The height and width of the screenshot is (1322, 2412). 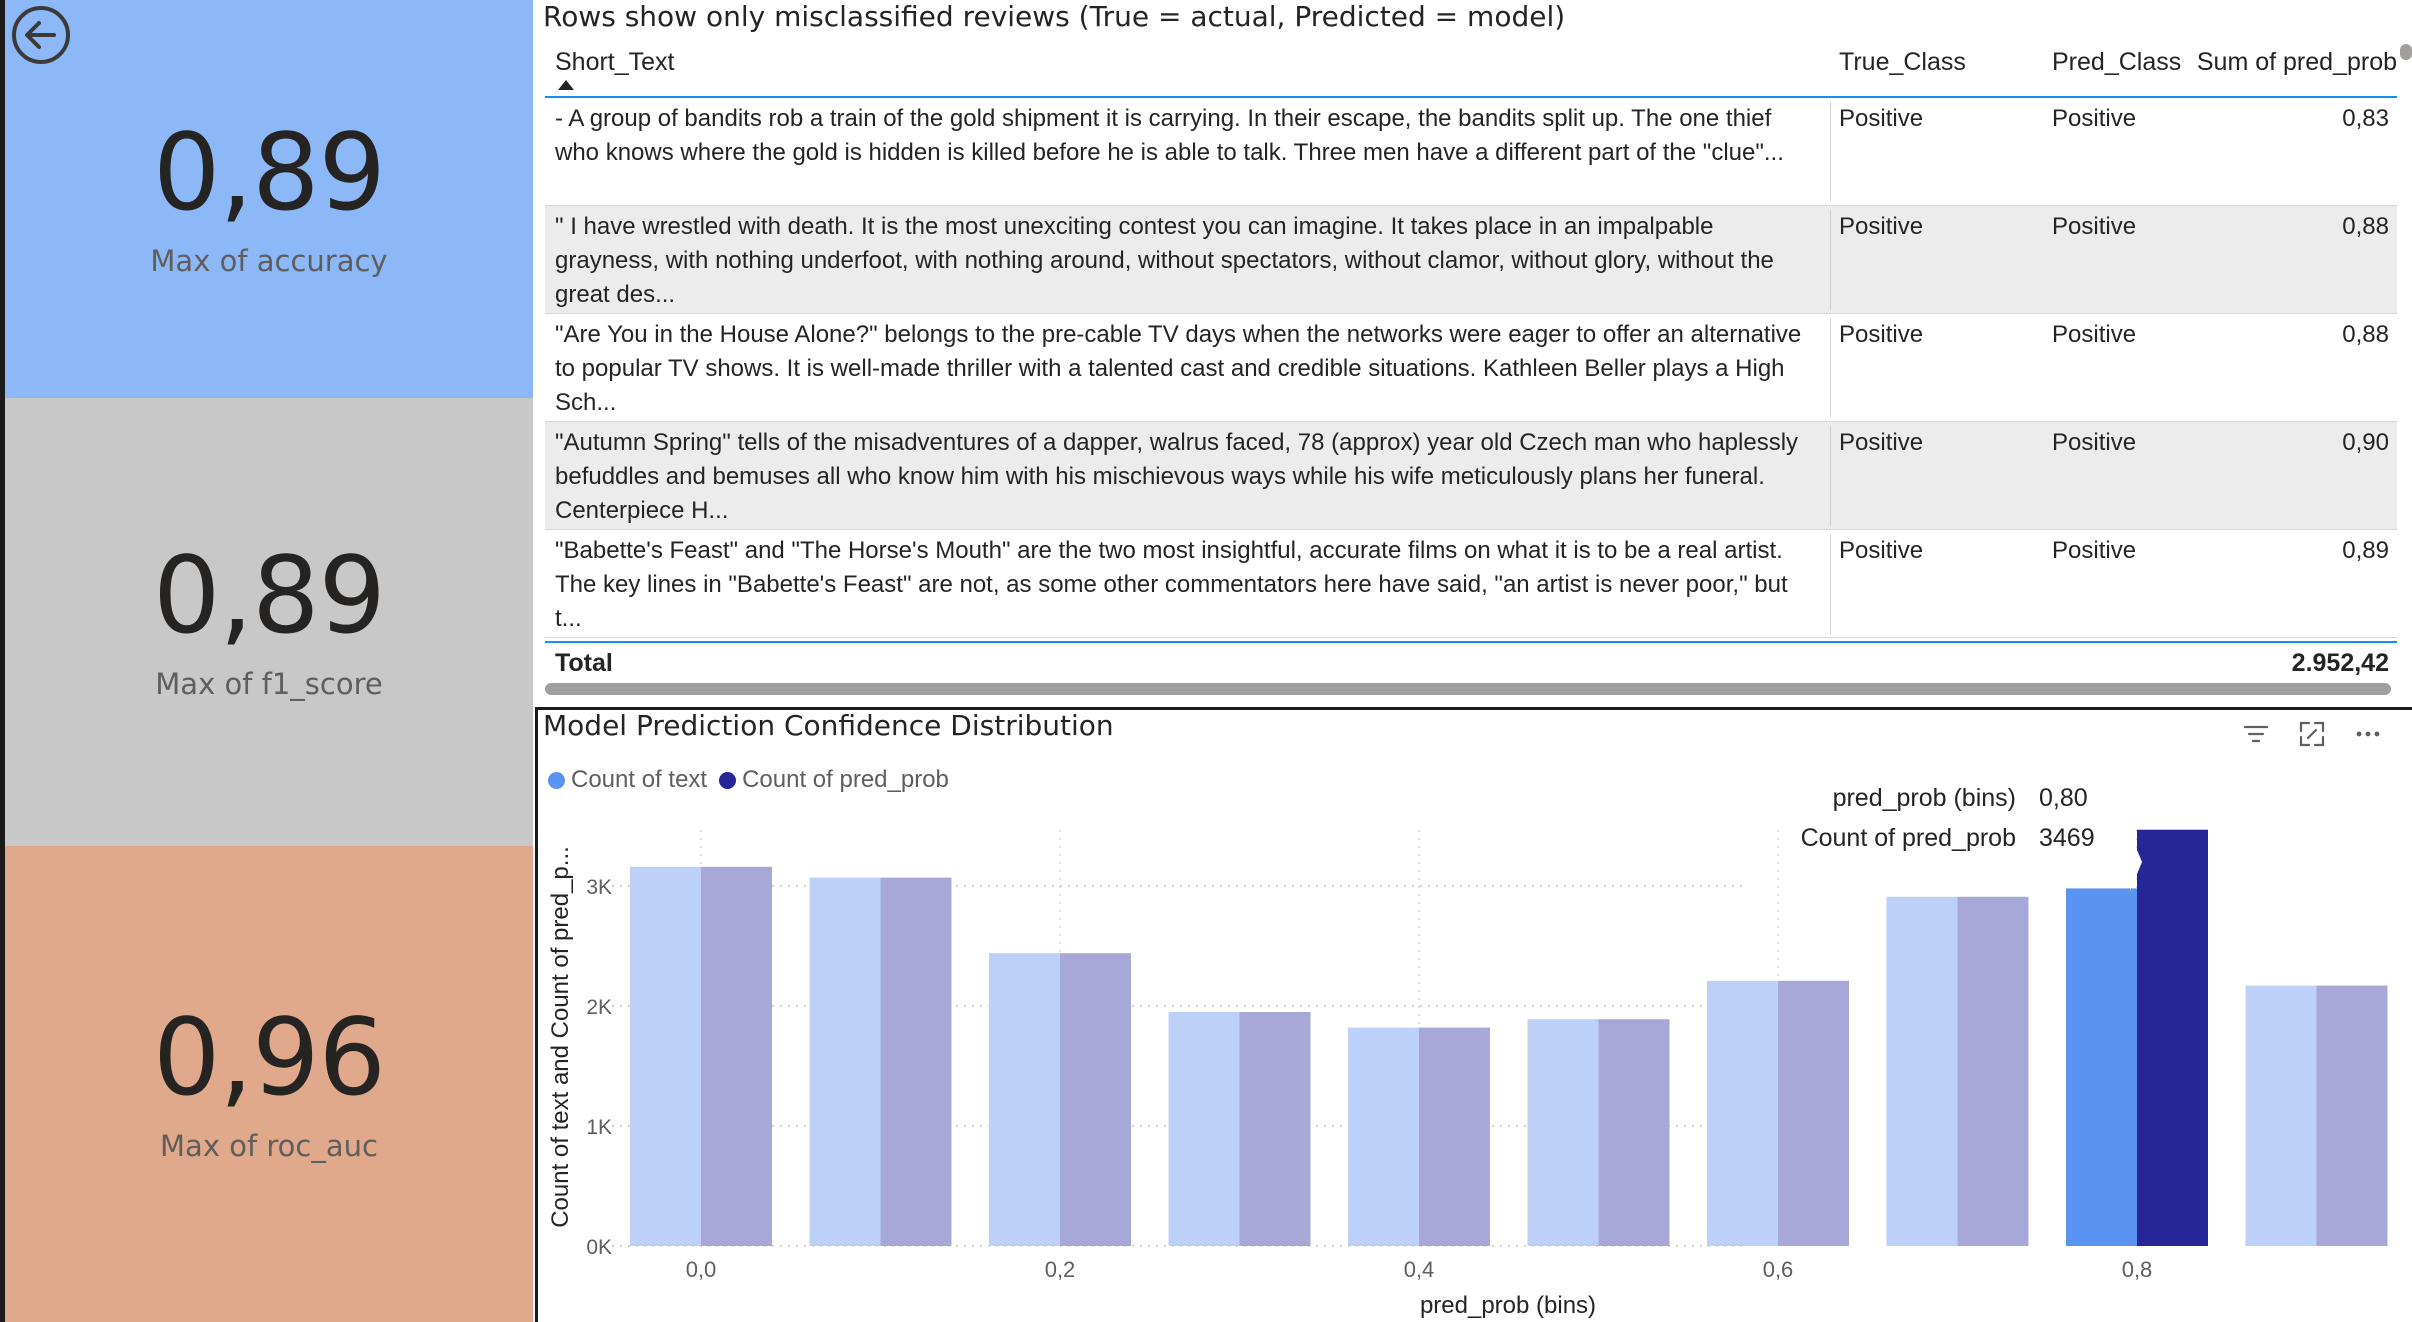 What do you see at coordinates (599, 887) in the screenshot?
I see `y-tick-label: 3K` at bounding box center [599, 887].